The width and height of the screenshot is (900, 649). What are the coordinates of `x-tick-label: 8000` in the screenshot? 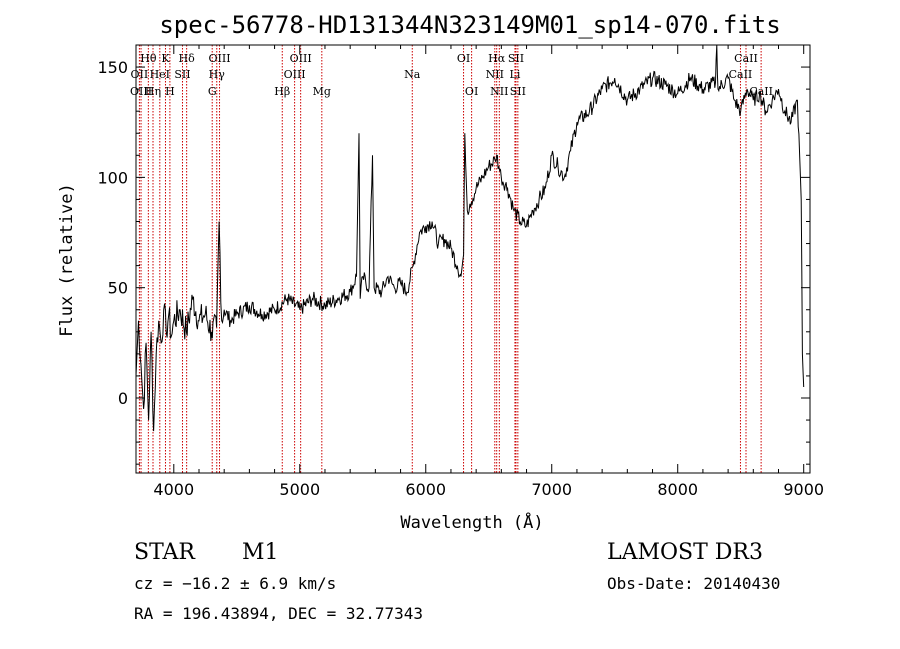 It's located at (677, 489).